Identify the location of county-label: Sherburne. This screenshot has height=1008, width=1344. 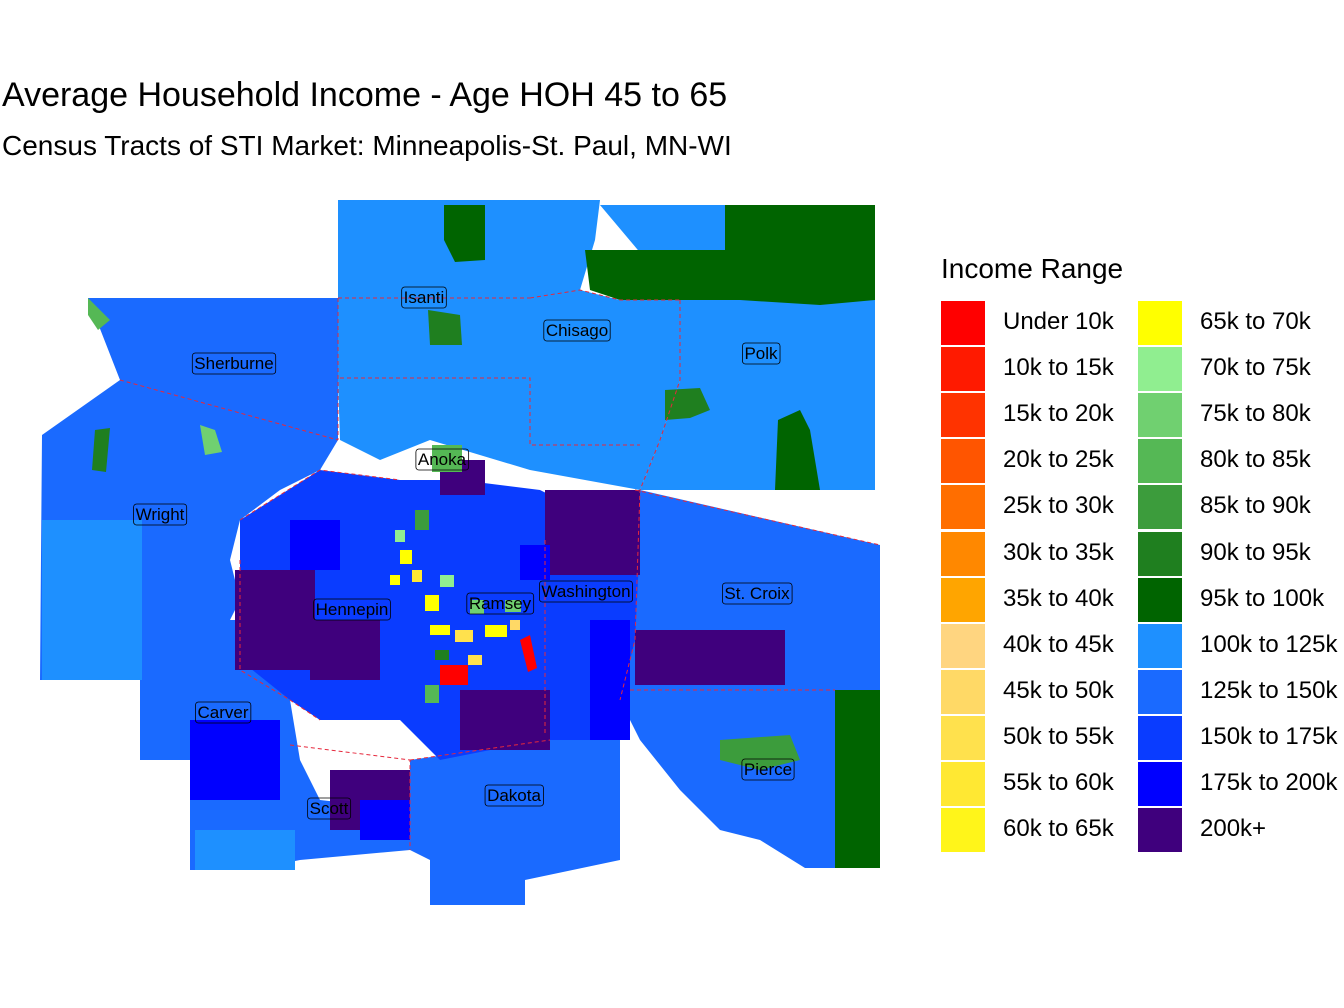
(234, 363).